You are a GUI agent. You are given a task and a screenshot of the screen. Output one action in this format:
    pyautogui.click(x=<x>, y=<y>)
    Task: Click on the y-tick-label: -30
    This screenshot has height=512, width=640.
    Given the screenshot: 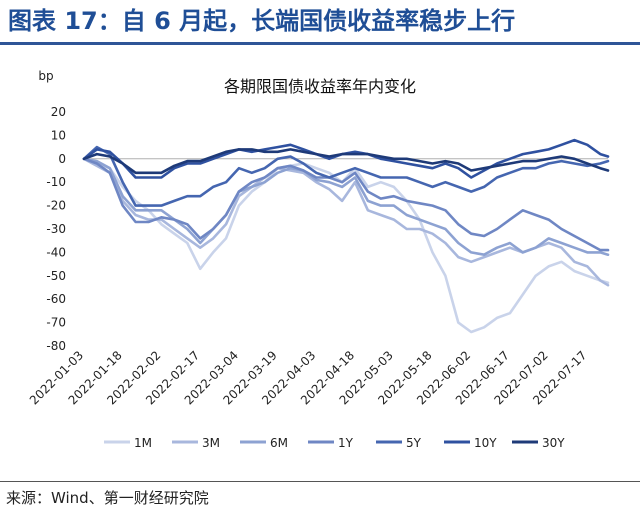 What is the action you would take?
    pyautogui.click(x=56, y=229)
    